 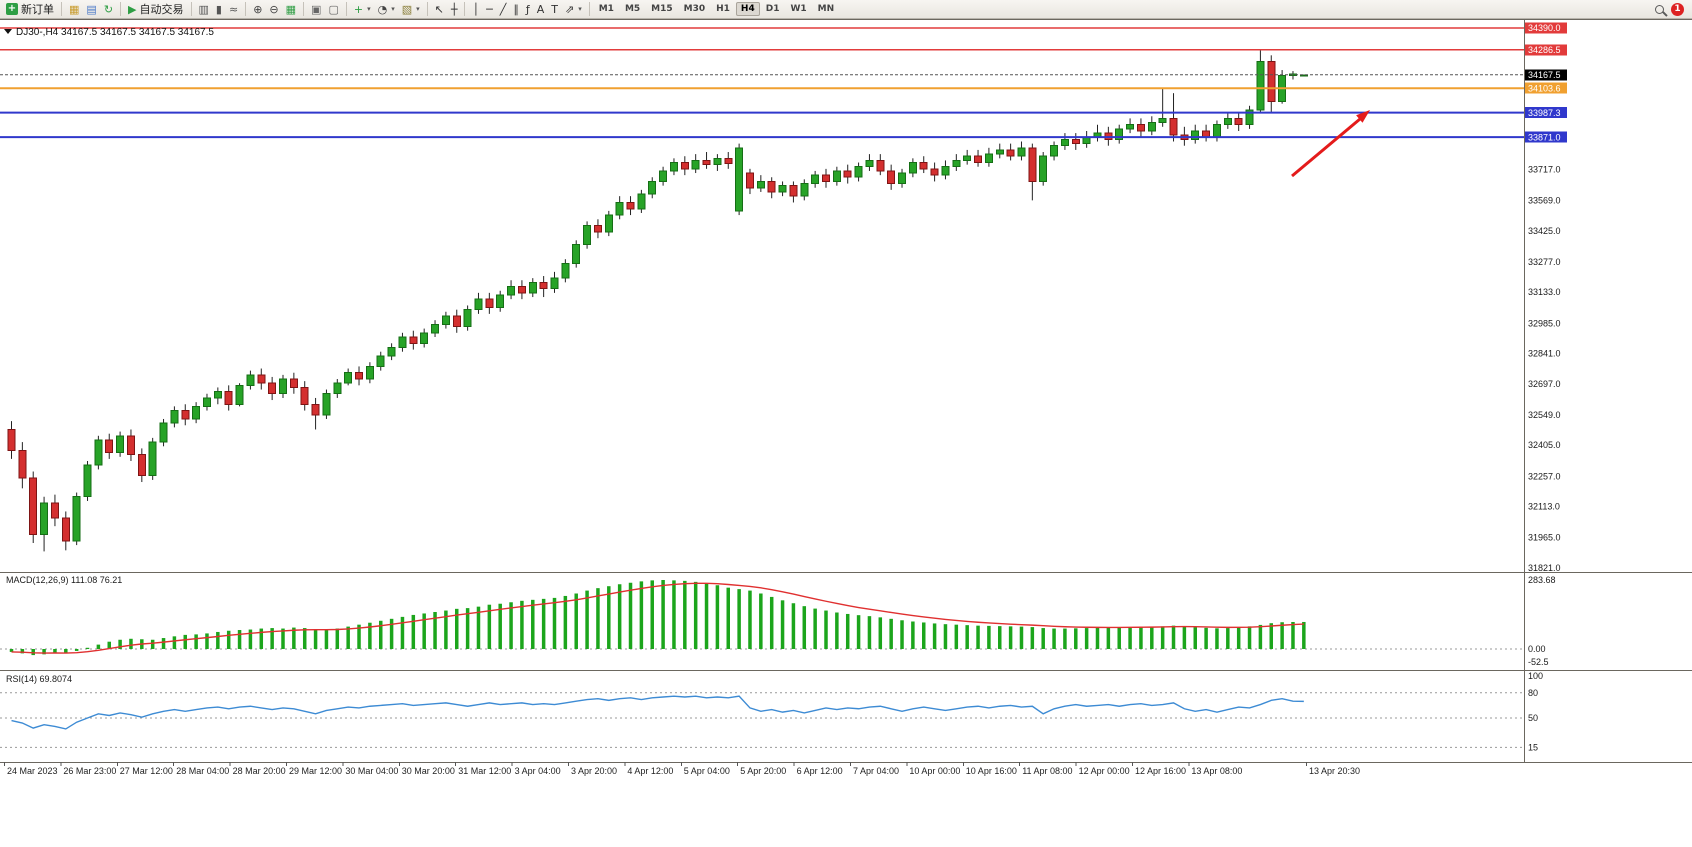 I want to click on bar-chart-button: ▥, so click(x=204, y=9).